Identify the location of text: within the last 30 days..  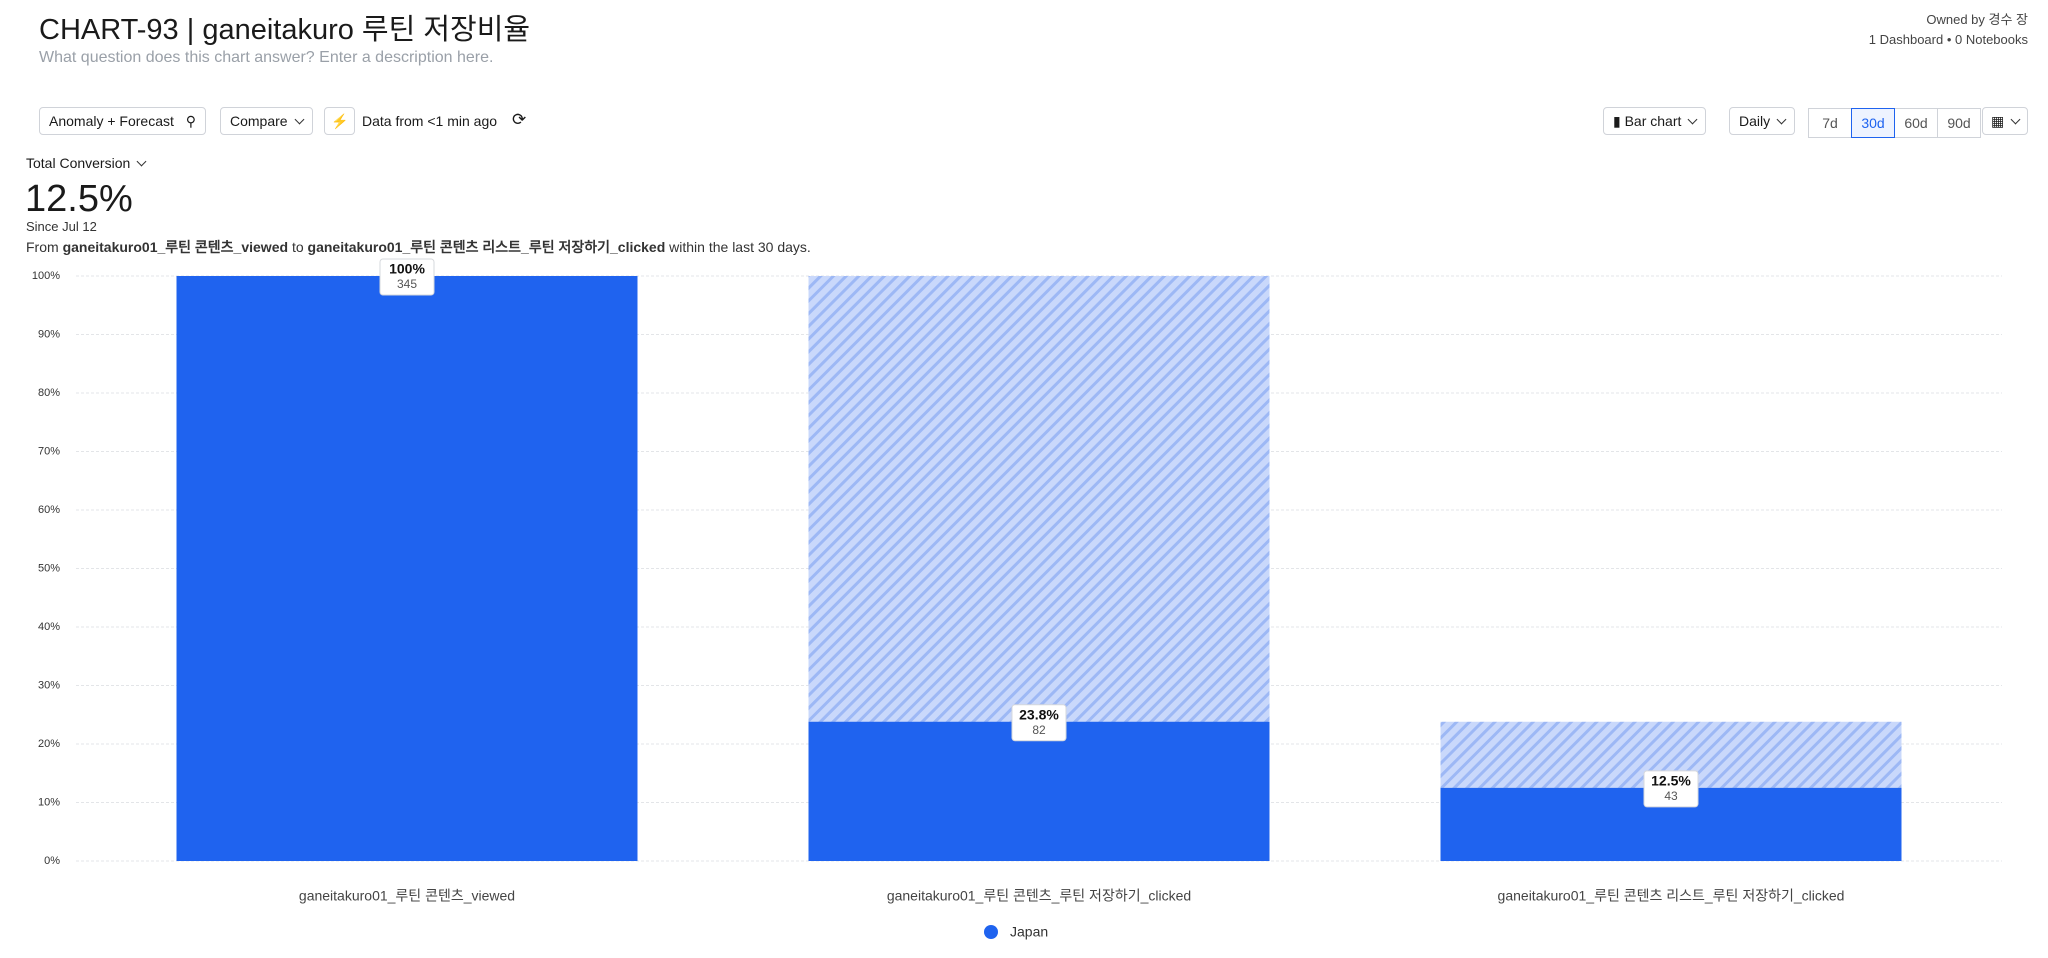
(740, 247).